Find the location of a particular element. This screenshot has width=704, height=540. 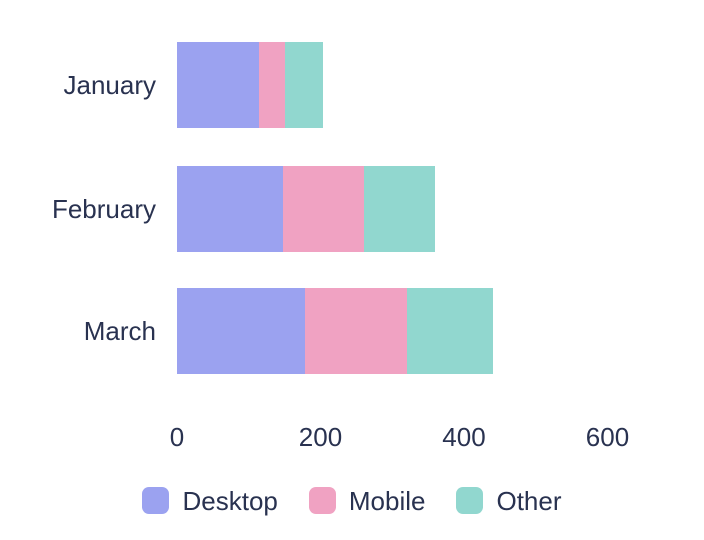

x-axis-tick-label: 200 is located at coordinates (320, 437).